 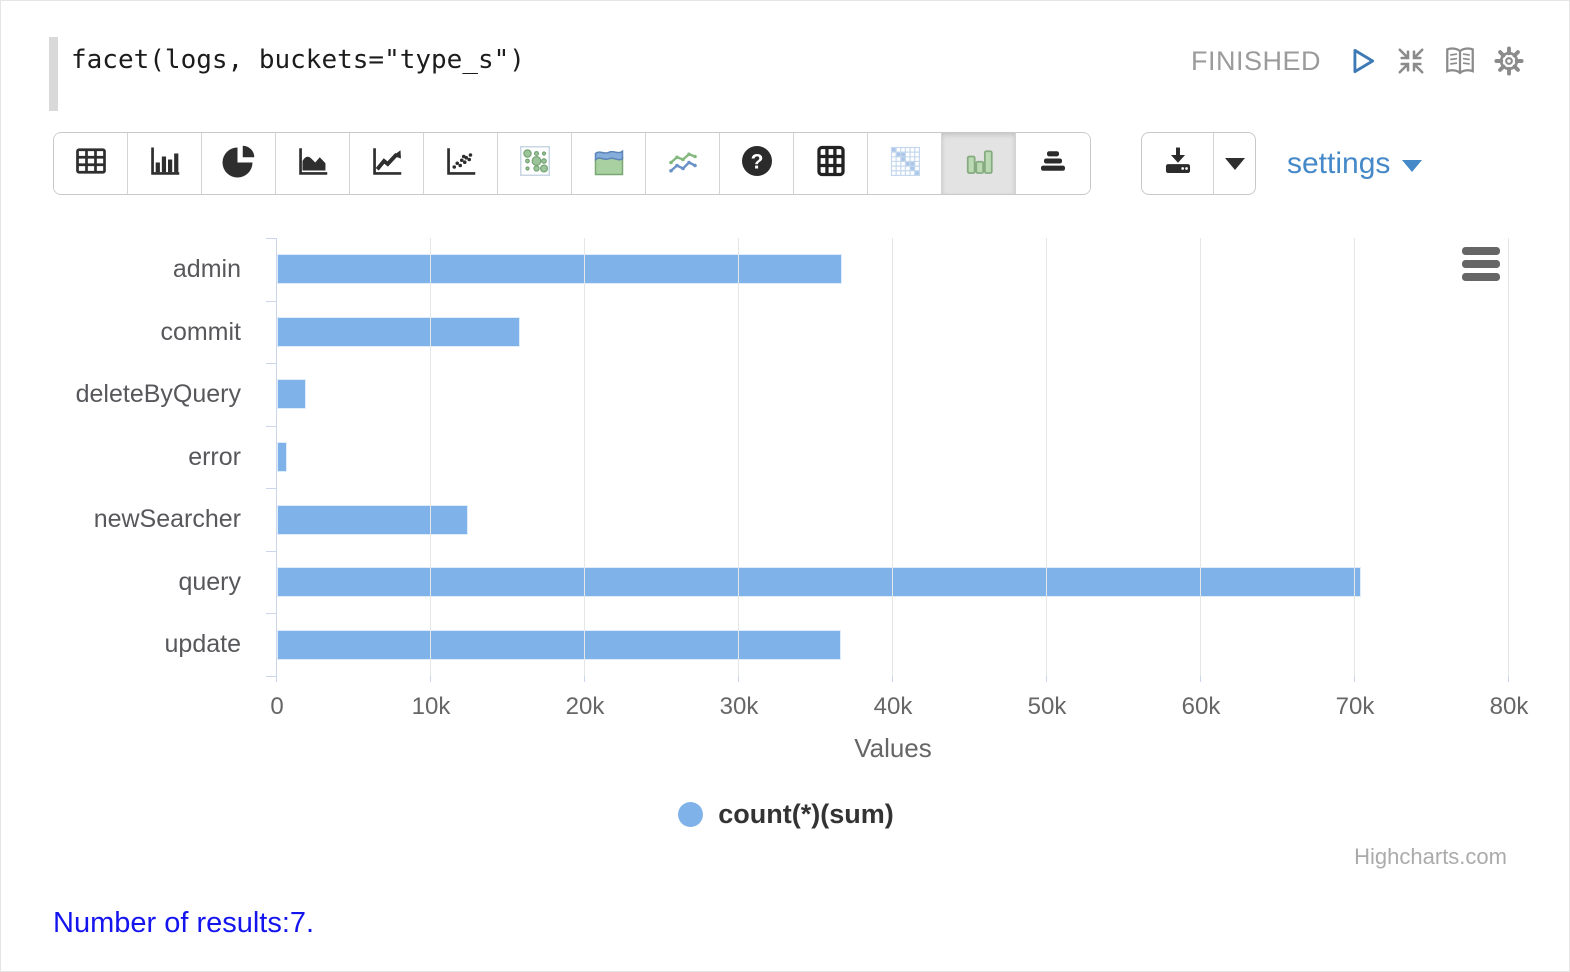 I want to click on x-axis-tick-label: 20k, so click(x=585, y=706).